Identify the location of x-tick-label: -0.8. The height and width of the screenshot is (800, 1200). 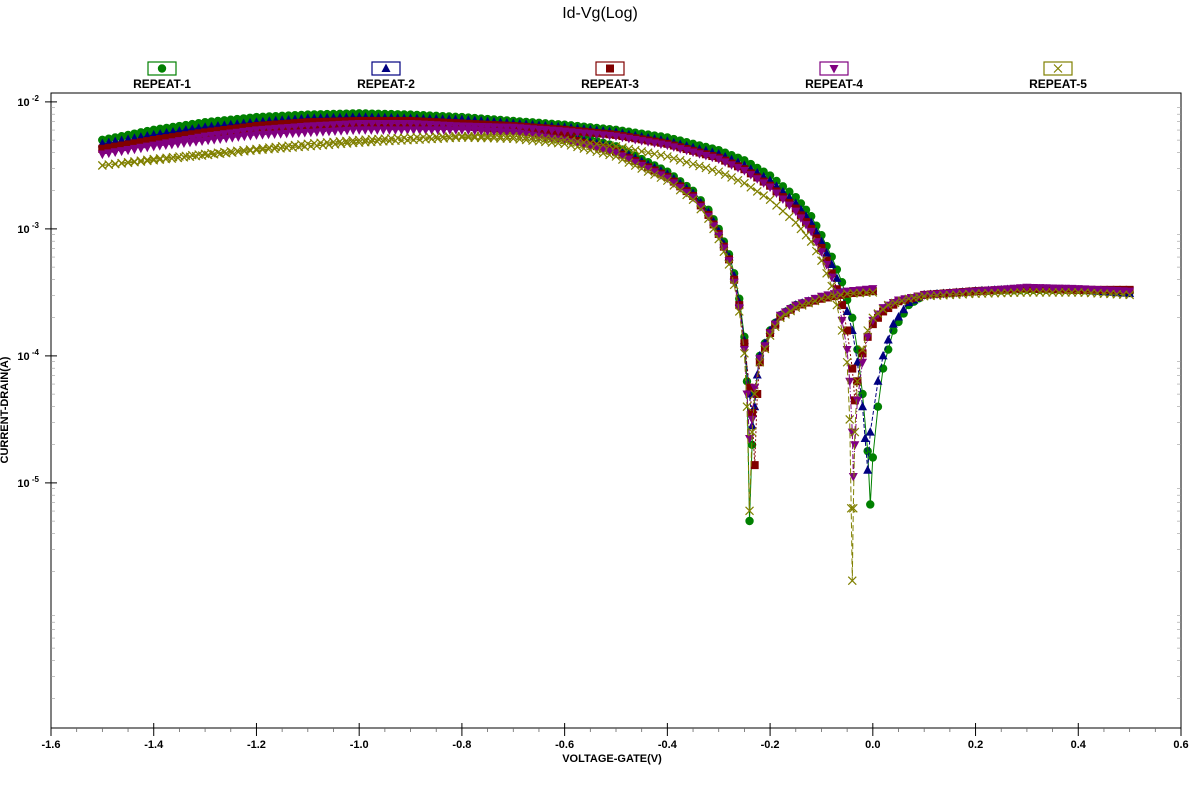
(461, 745).